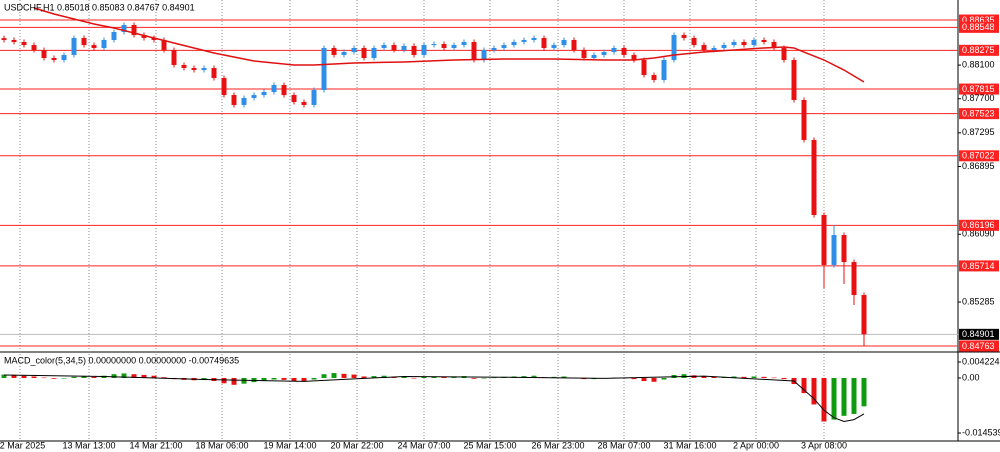 The image size is (1000, 452). Describe the element at coordinates (289, 445) in the screenshot. I see `x-tick-label: 19 Mar 14:00` at that location.